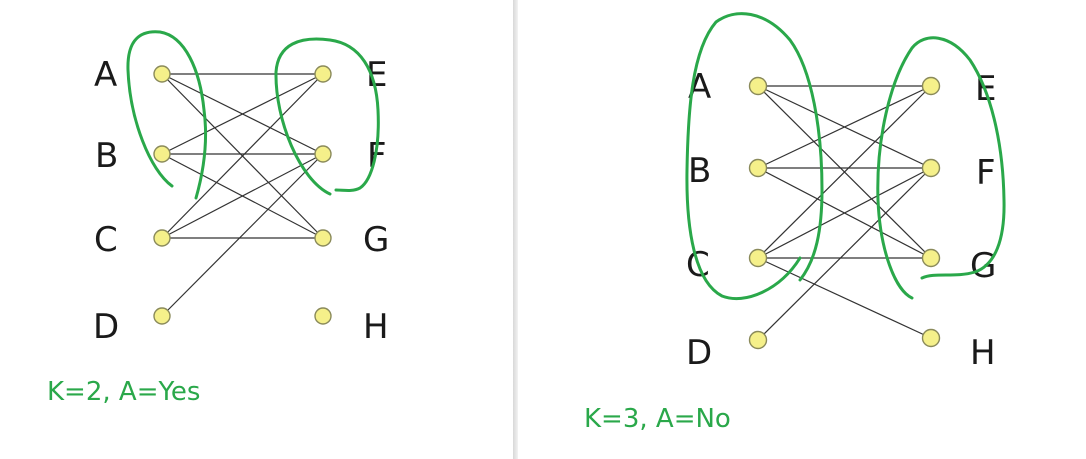  I want to click on label-f: F, so click(986, 173).